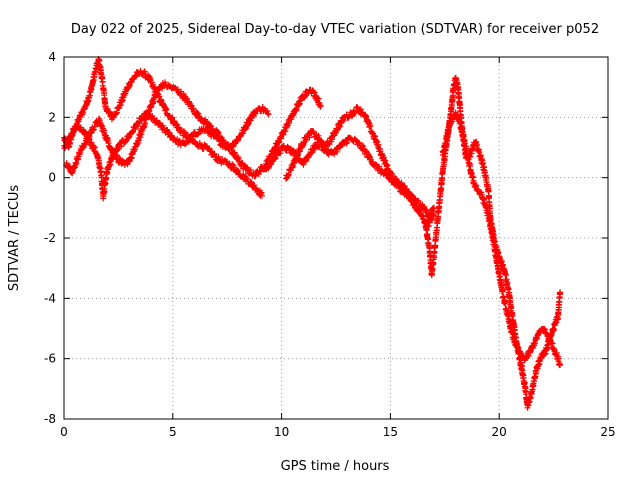 The width and height of the screenshot is (640, 480). What do you see at coordinates (50, 238) in the screenshot?
I see `y-tick-label: -2` at bounding box center [50, 238].